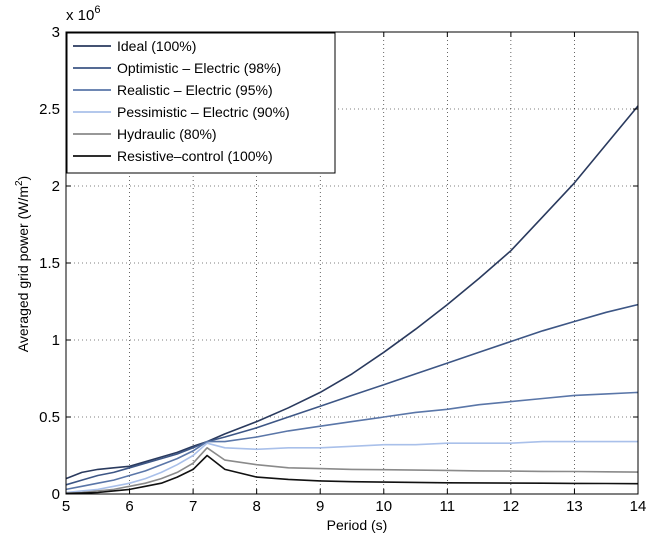 The image size is (662, 536). What do you see at coordinates (256, 506) in the screenshot?
I see `x-tick-label: 8` at bounding box center [256, 506].